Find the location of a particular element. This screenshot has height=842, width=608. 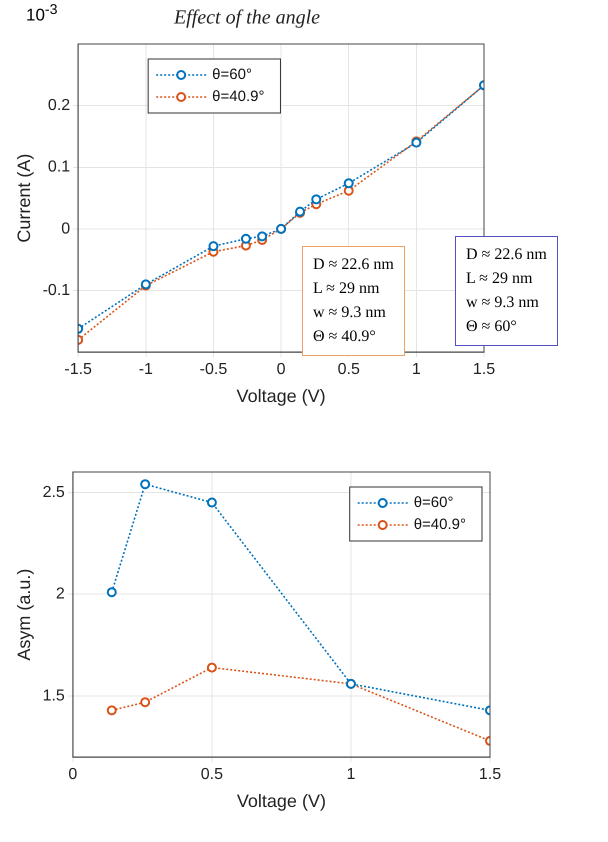

x-tick-label: 0 is located at coordinates (281, 369).